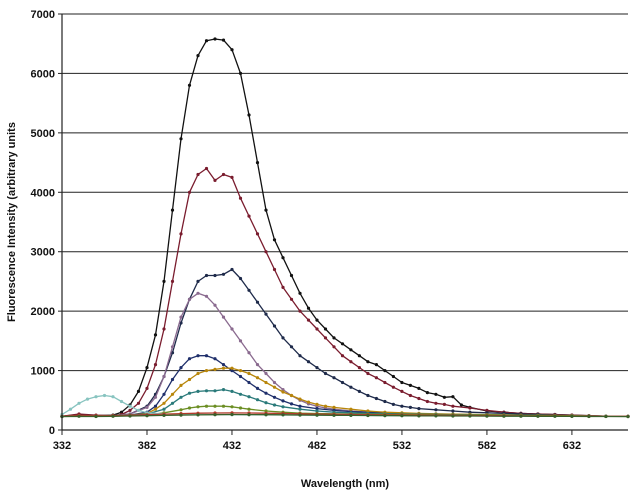 The width and height of the screenshot is (640, 498). I want to click on y-tick-label: 7000, so click(43, 15).